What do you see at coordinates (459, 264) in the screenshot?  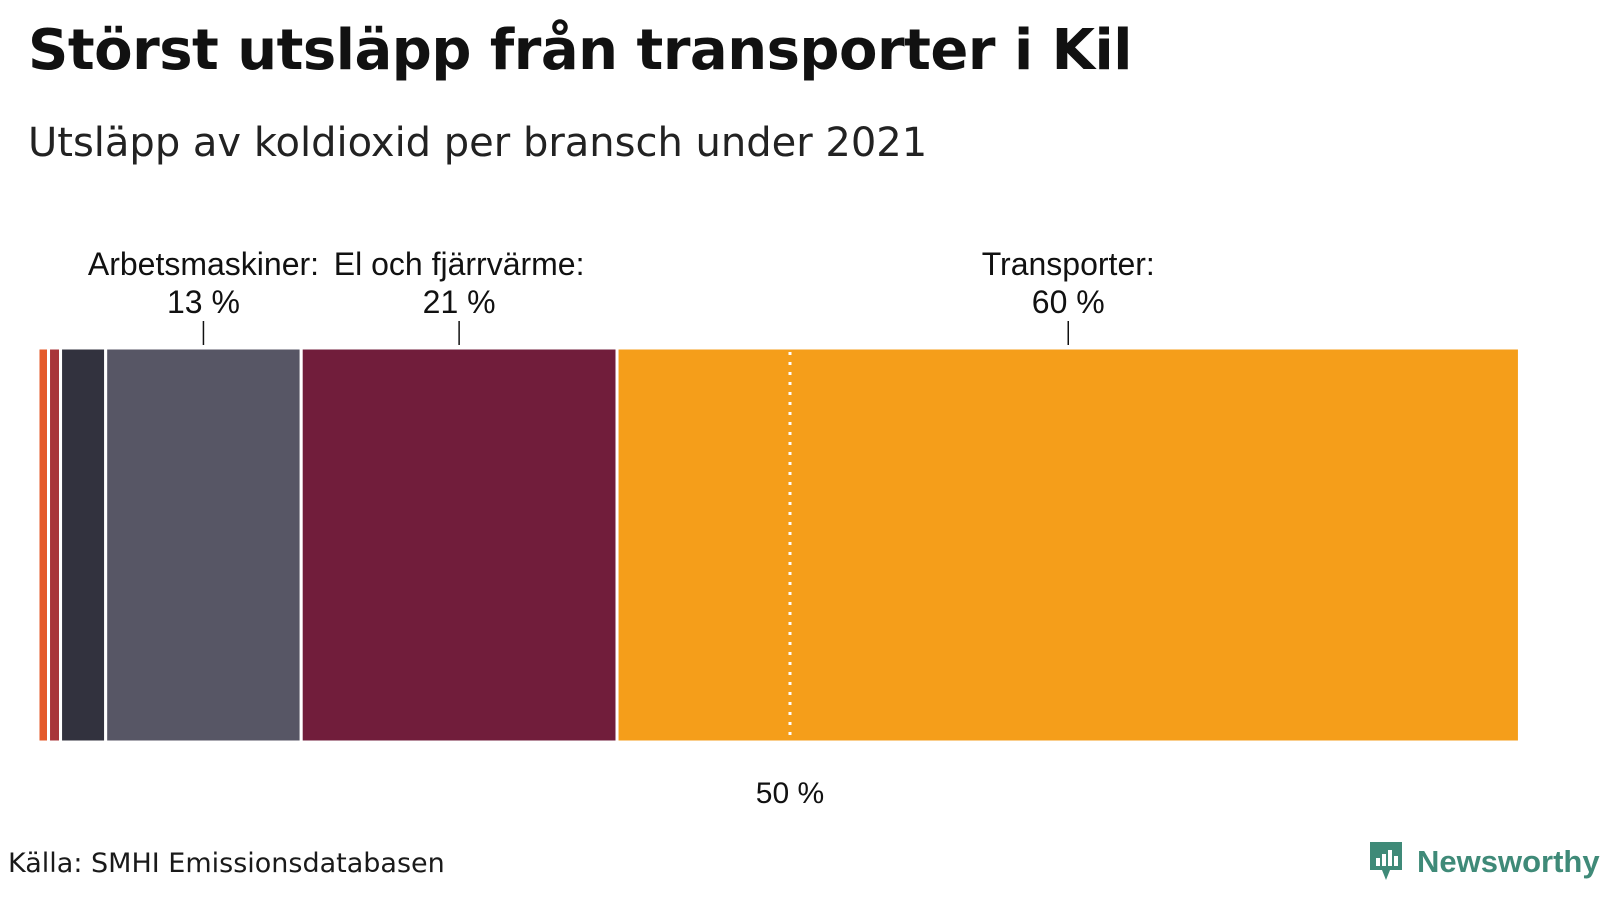 I see `segment-name-label-4: El och fjärrvärme:` at bounding box center [459, 264].